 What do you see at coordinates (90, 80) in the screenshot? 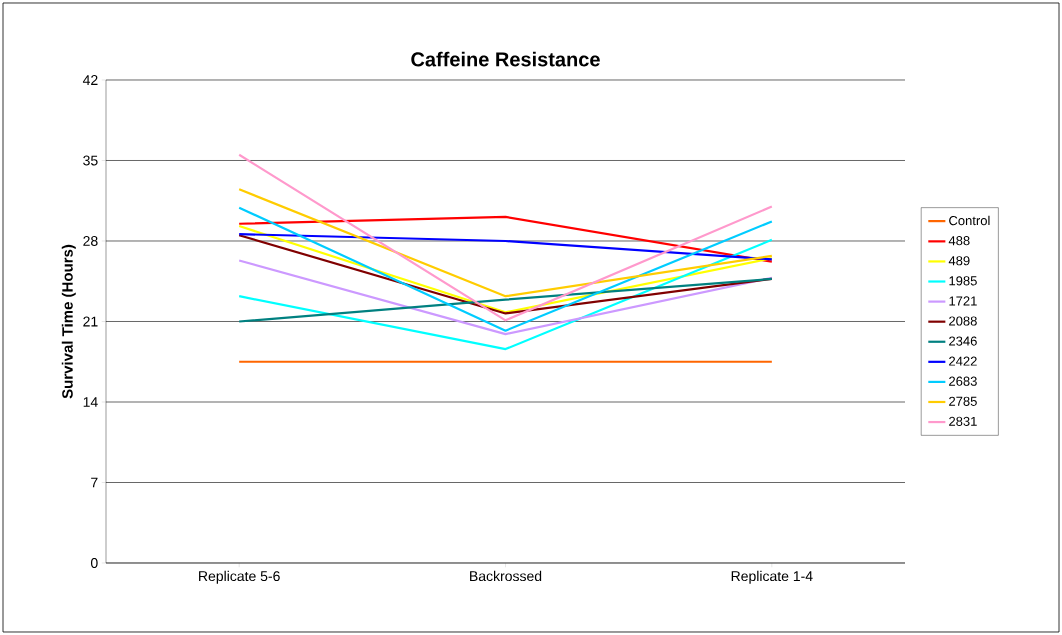
I see `y-tick-label: 42` at bounding box center [90, 80].